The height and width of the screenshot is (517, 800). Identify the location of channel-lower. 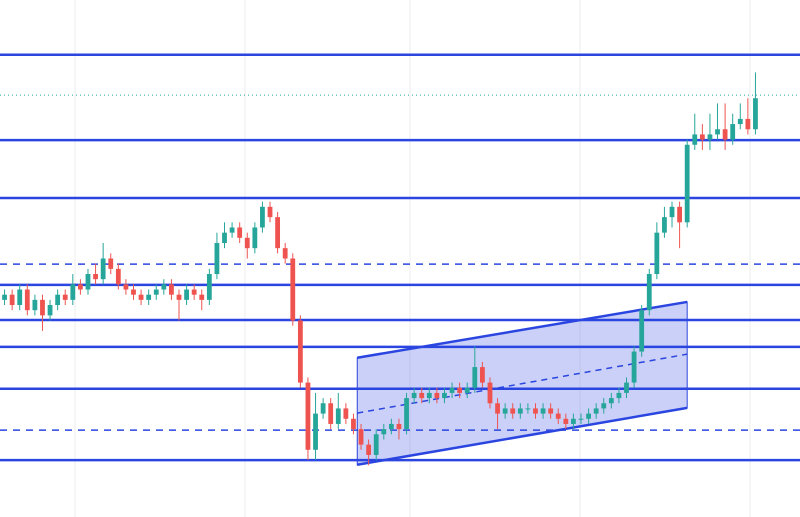
(522, 436).